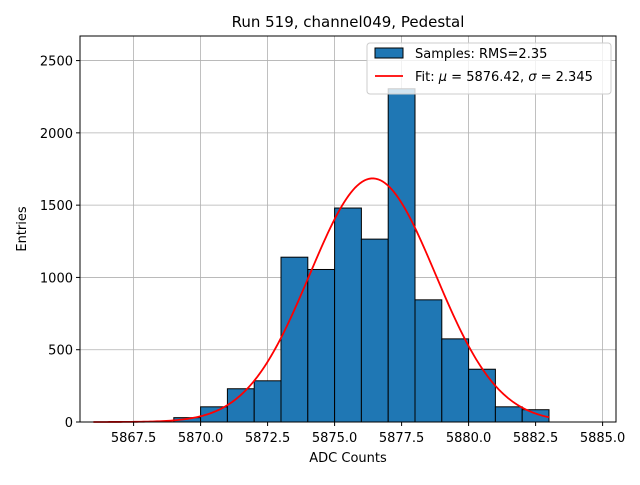 This screenshot has height=485, width=640. I want to click on legend-label-samples: Samples: RMS=2.35, so click(481, 54).